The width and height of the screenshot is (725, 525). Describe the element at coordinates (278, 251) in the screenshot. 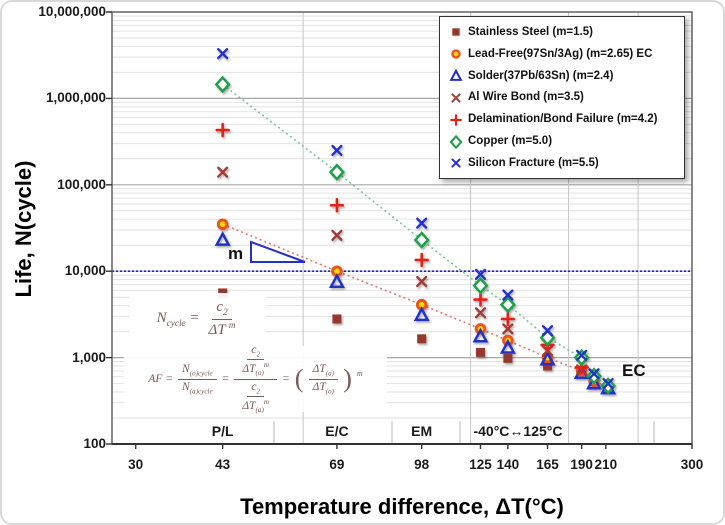

I see `slope-triangle` at that location.